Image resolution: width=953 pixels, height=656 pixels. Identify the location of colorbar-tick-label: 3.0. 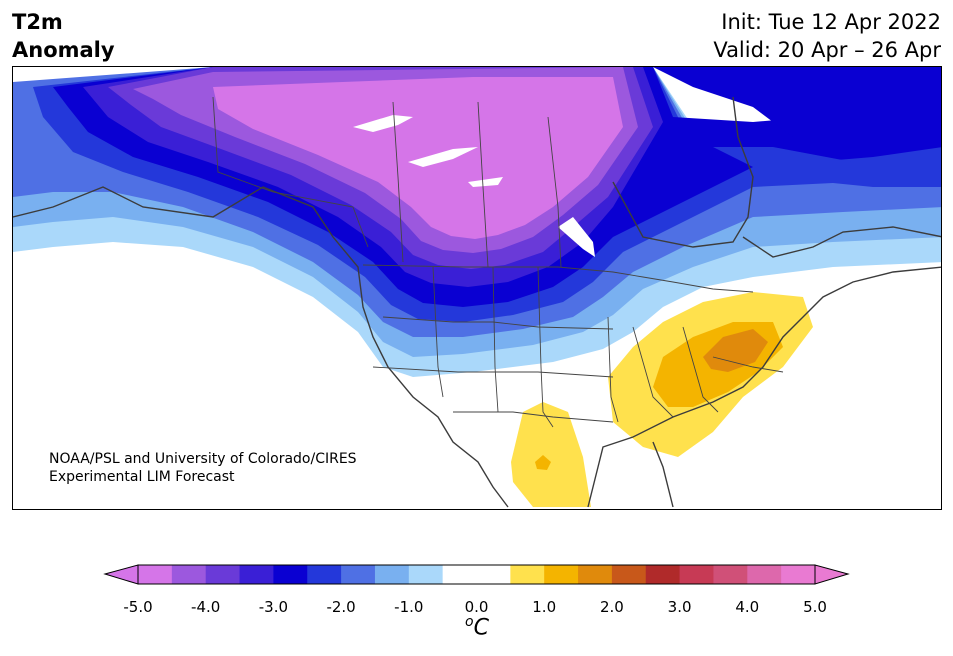
(679, 607).